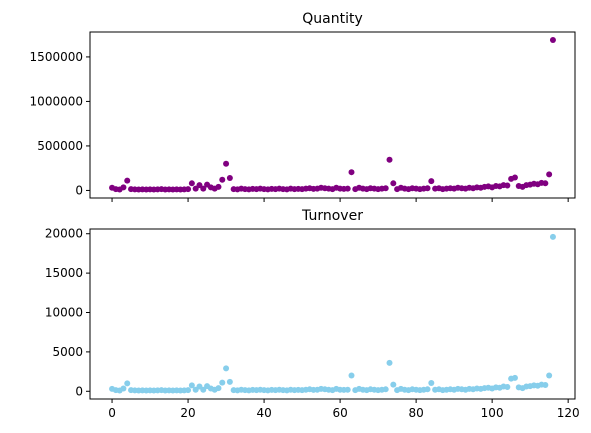 The image size is (591, 433). Describe the element at coordinates (112, 413) in the screenshot. I see `x-tick-label: 0` at that location.